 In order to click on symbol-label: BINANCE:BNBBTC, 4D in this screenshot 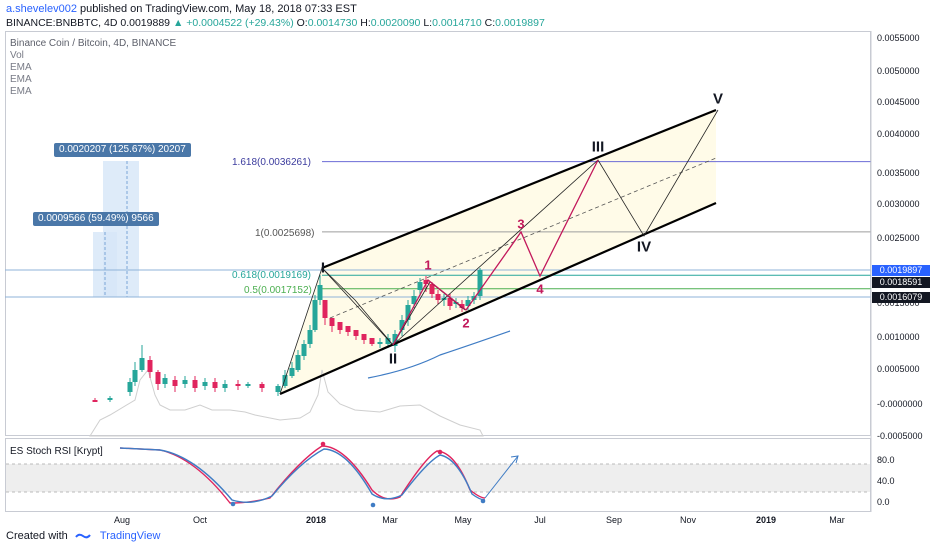, I will do `click(62, 23)`.